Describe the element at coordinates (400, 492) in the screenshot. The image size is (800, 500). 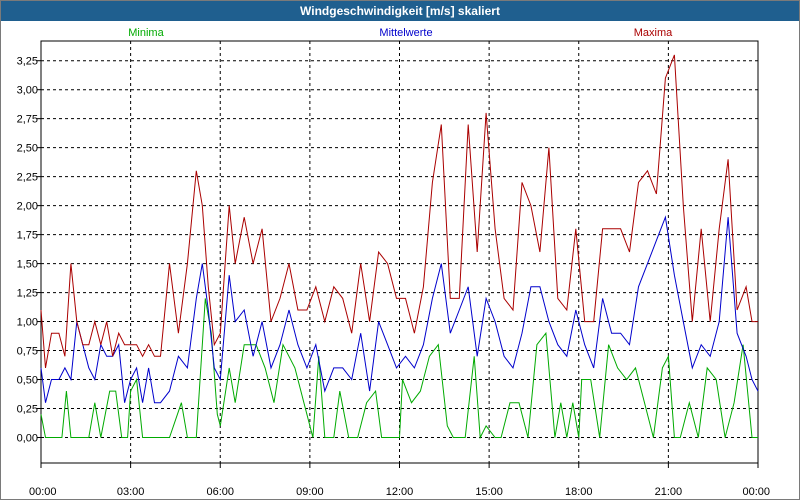
I see `x-tick-time: 12:00` at that location.